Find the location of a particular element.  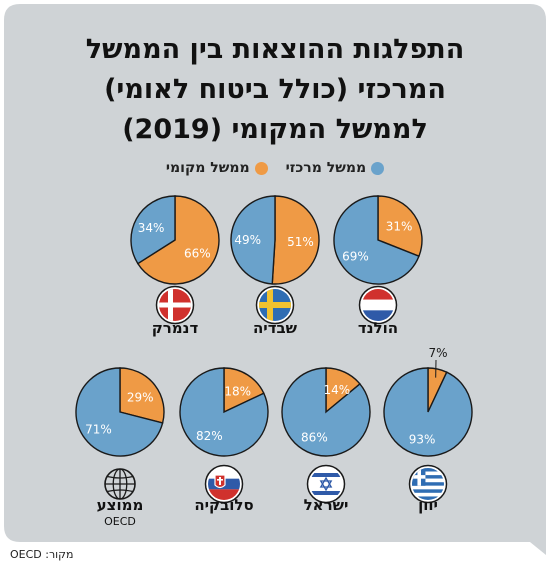

country-sublabel: OECD is located at coordinates (120, 521).